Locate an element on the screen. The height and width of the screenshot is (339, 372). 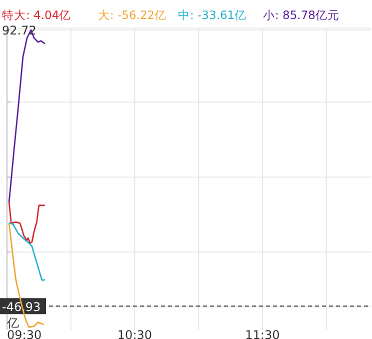
y-axis-title: 亿 is located at coordinates (12, 323).